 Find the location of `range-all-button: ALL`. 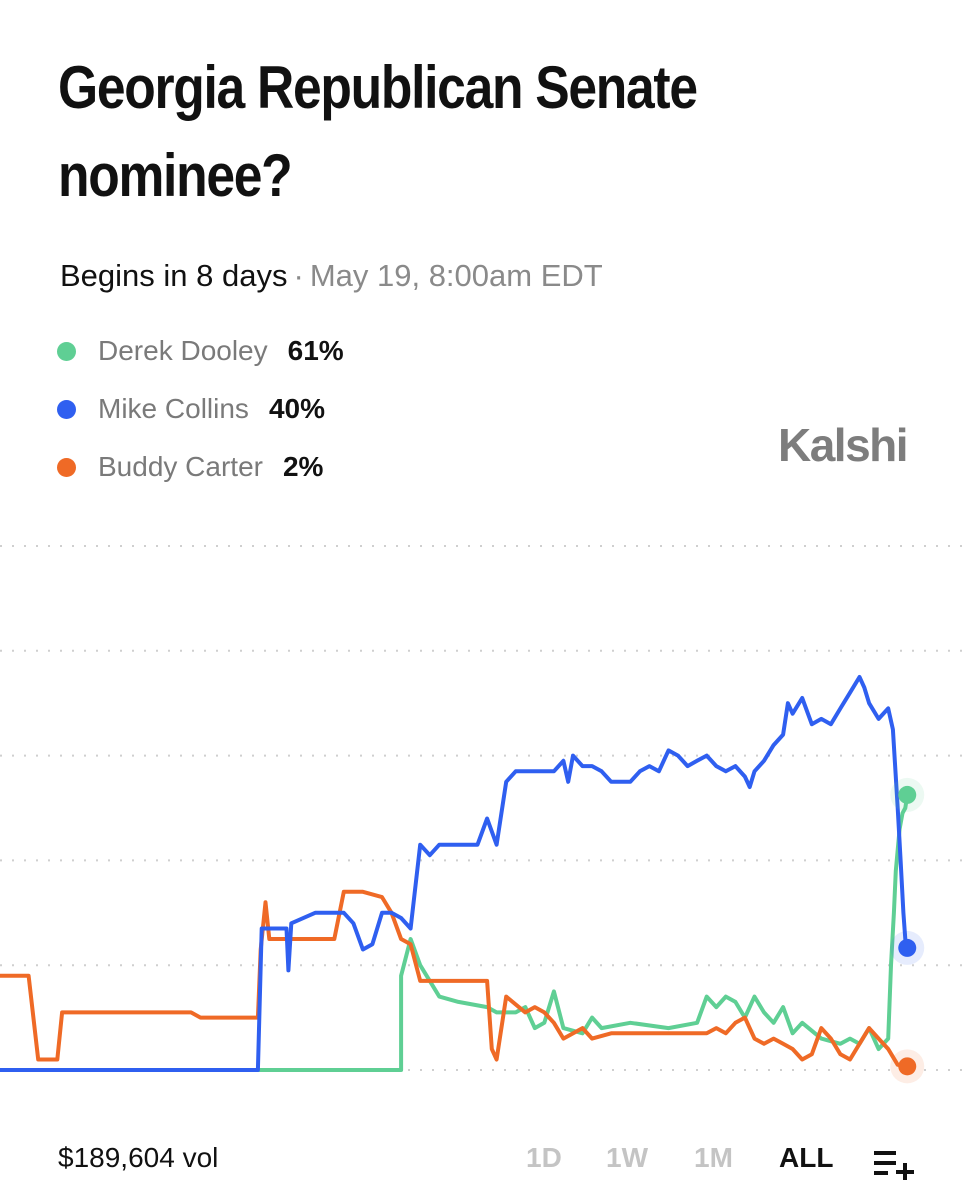

range-all-button: ALL is located at coordinates (806, 1157).